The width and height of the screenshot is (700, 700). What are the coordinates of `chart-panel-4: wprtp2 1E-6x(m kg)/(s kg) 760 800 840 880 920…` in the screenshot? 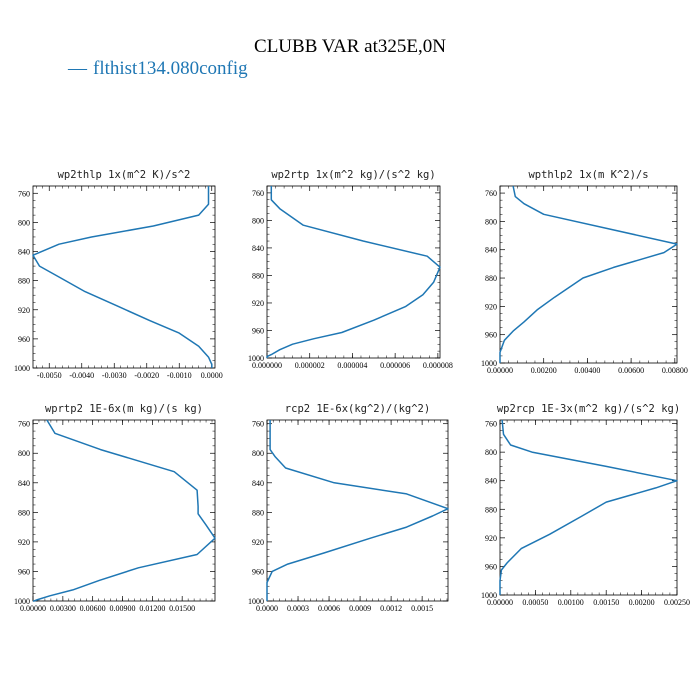 It's located at (115, 508).